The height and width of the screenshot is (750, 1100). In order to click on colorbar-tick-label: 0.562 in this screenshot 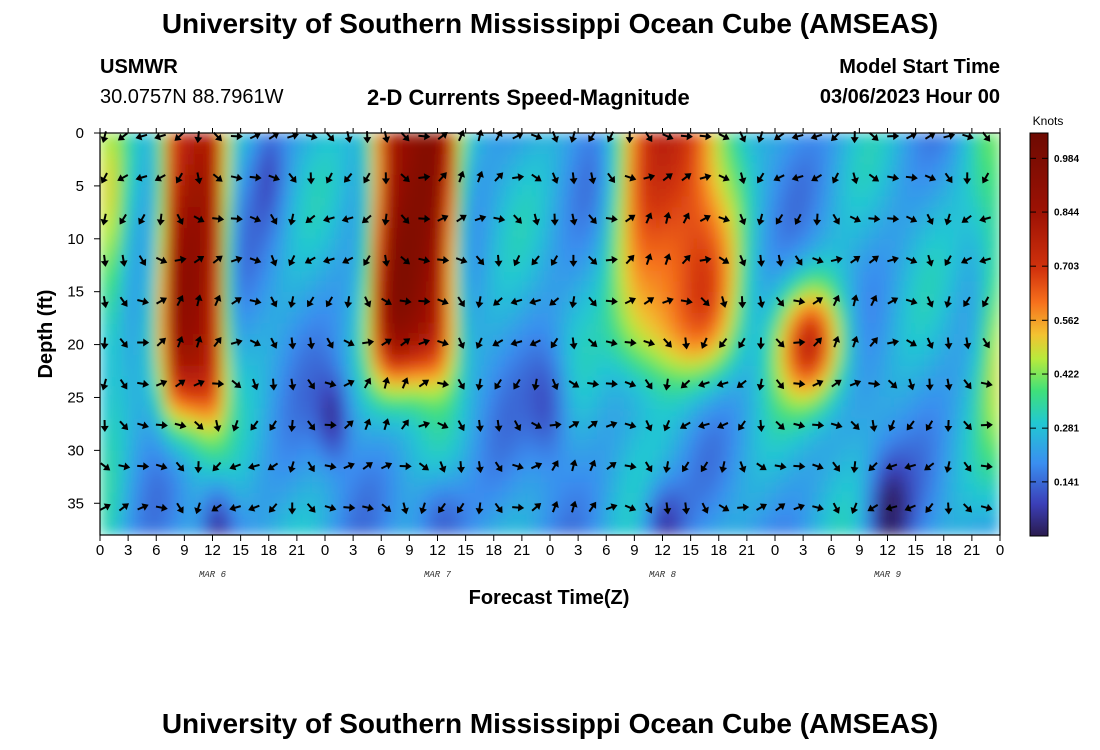, I will do `click(1066, 321)`.